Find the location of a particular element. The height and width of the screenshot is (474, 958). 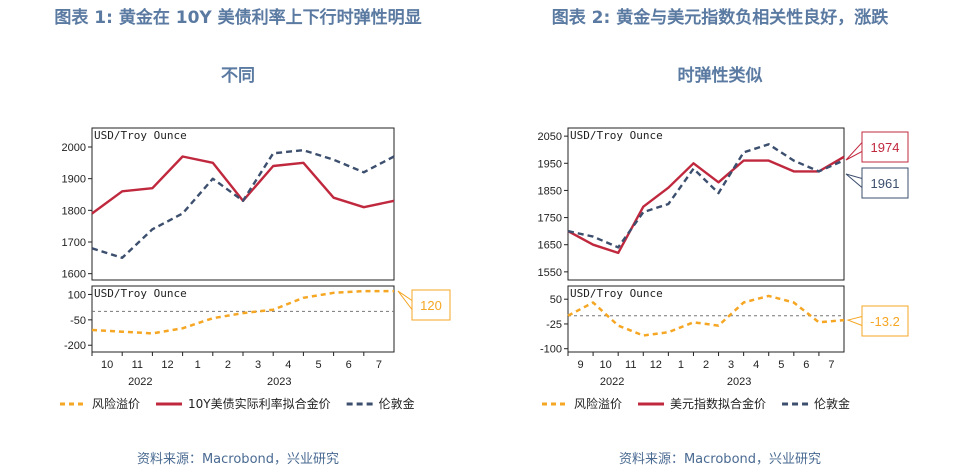

top-y-tick-label: 1850 is located at coordinates (550, 191).